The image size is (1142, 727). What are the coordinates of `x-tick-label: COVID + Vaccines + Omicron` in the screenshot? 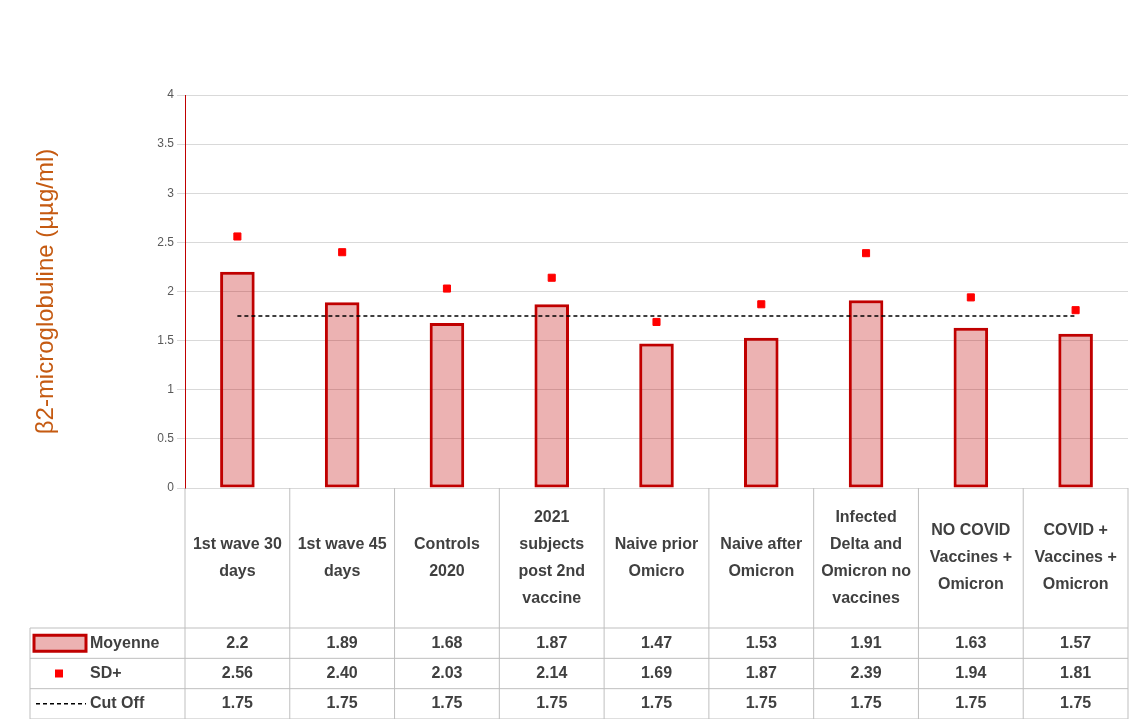 It's located at (1075, 557).